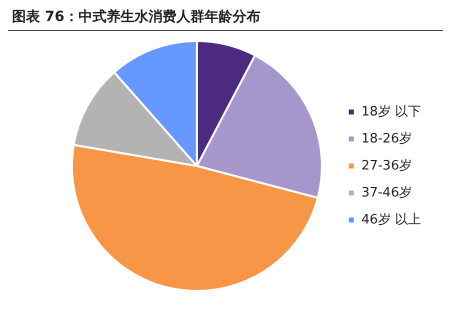 The image size is (451, 329). Describe the element at coordinates (391, 112) in the screenshot. I see `legend-label: 18岁 以下` at that location.